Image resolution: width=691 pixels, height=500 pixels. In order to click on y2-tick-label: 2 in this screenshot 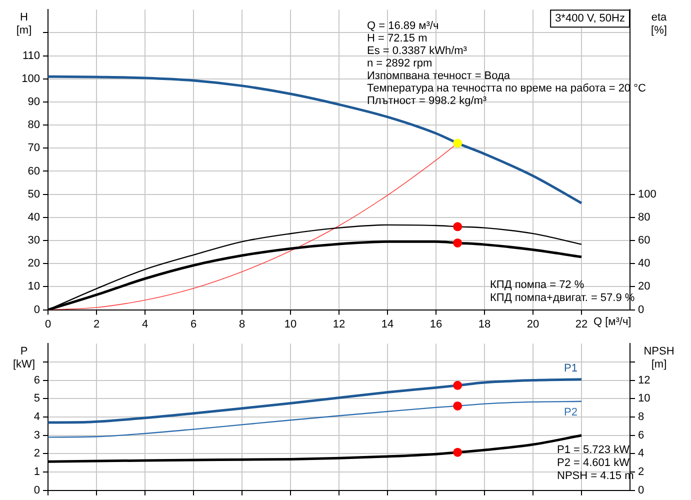, I will do `click(641, 472)`.